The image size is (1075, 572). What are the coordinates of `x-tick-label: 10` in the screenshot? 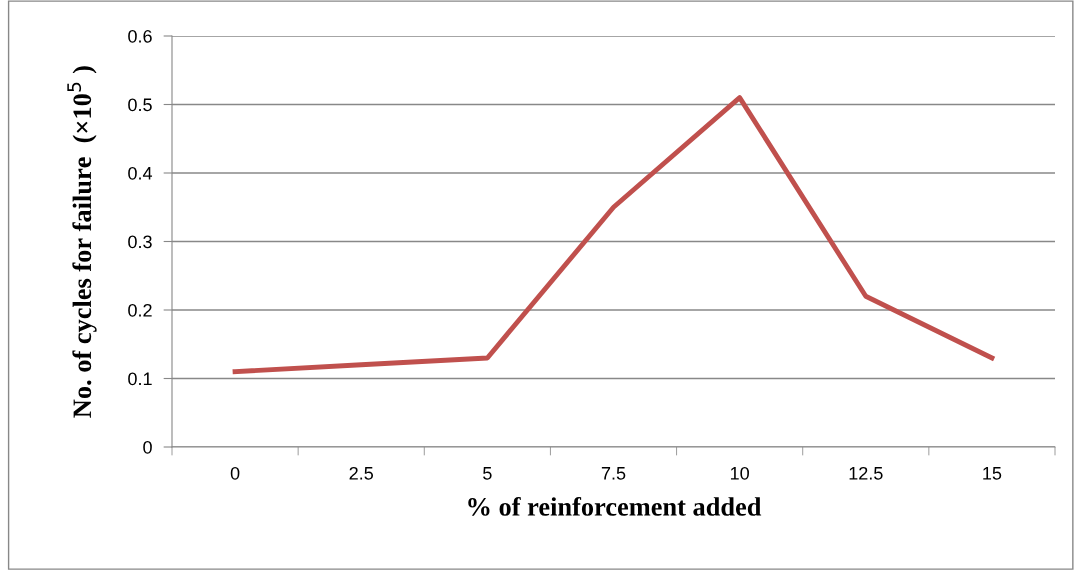 It's located at (739, 473).